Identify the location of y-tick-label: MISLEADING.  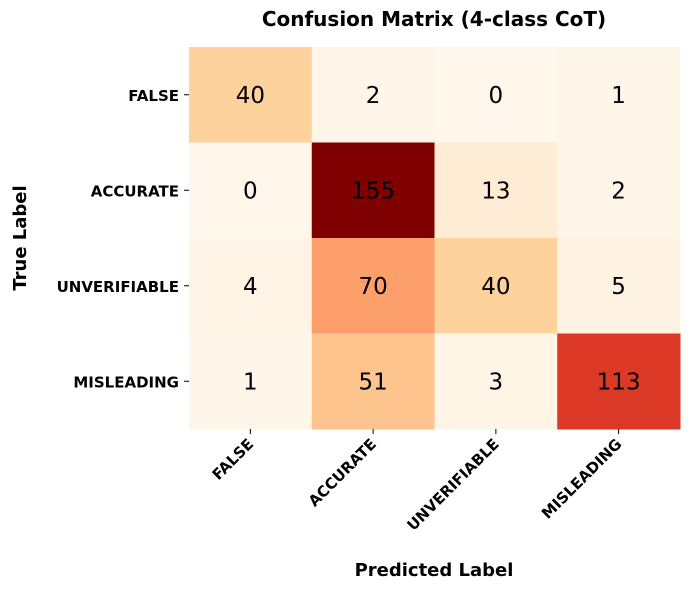
(126, 382).